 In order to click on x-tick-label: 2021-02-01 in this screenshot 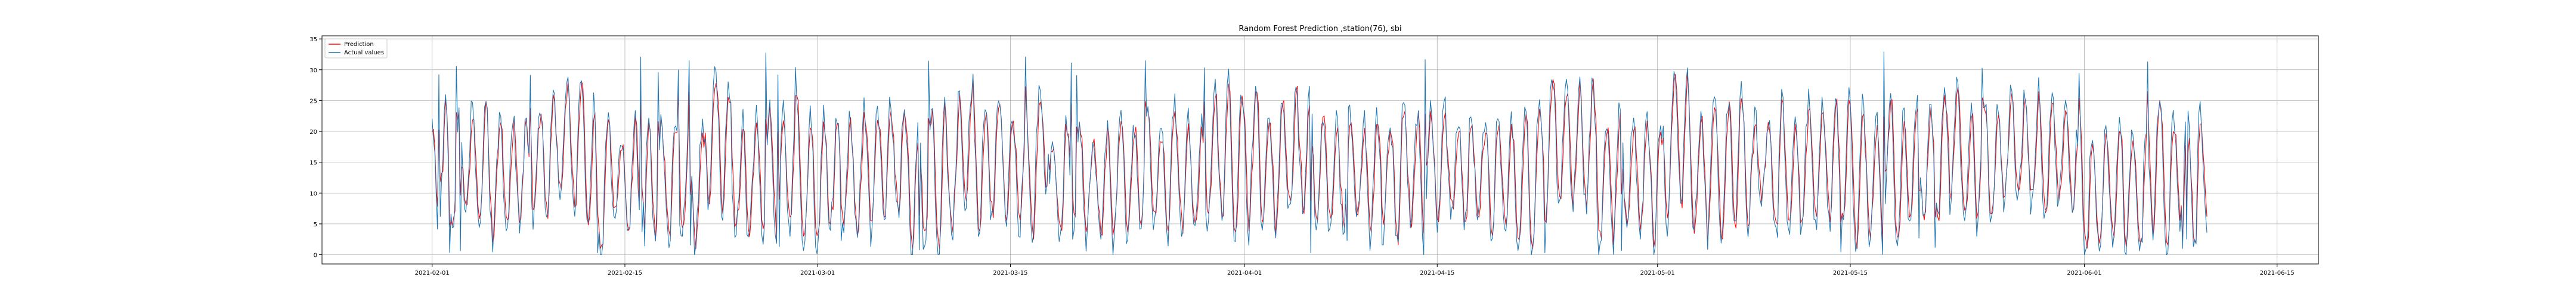, I will do `click(432, 273)`.